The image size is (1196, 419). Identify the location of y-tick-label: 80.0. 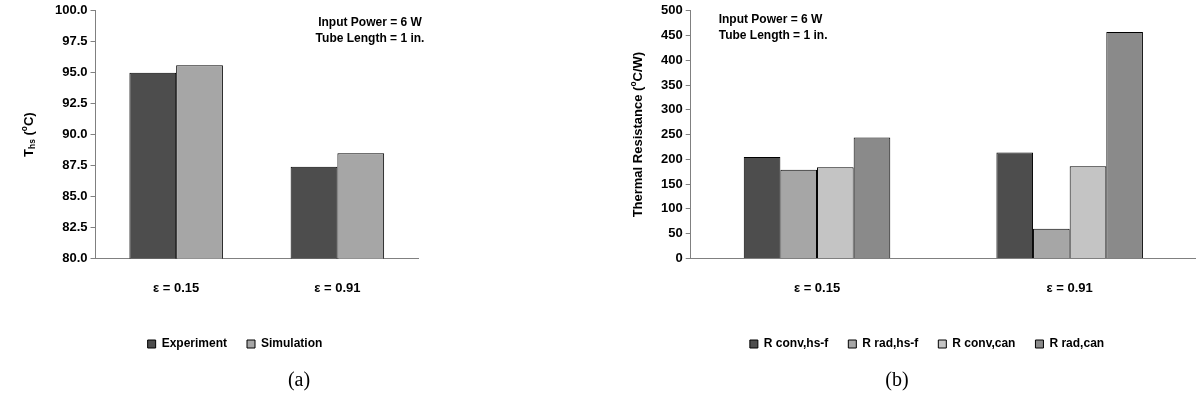
(75, 257).